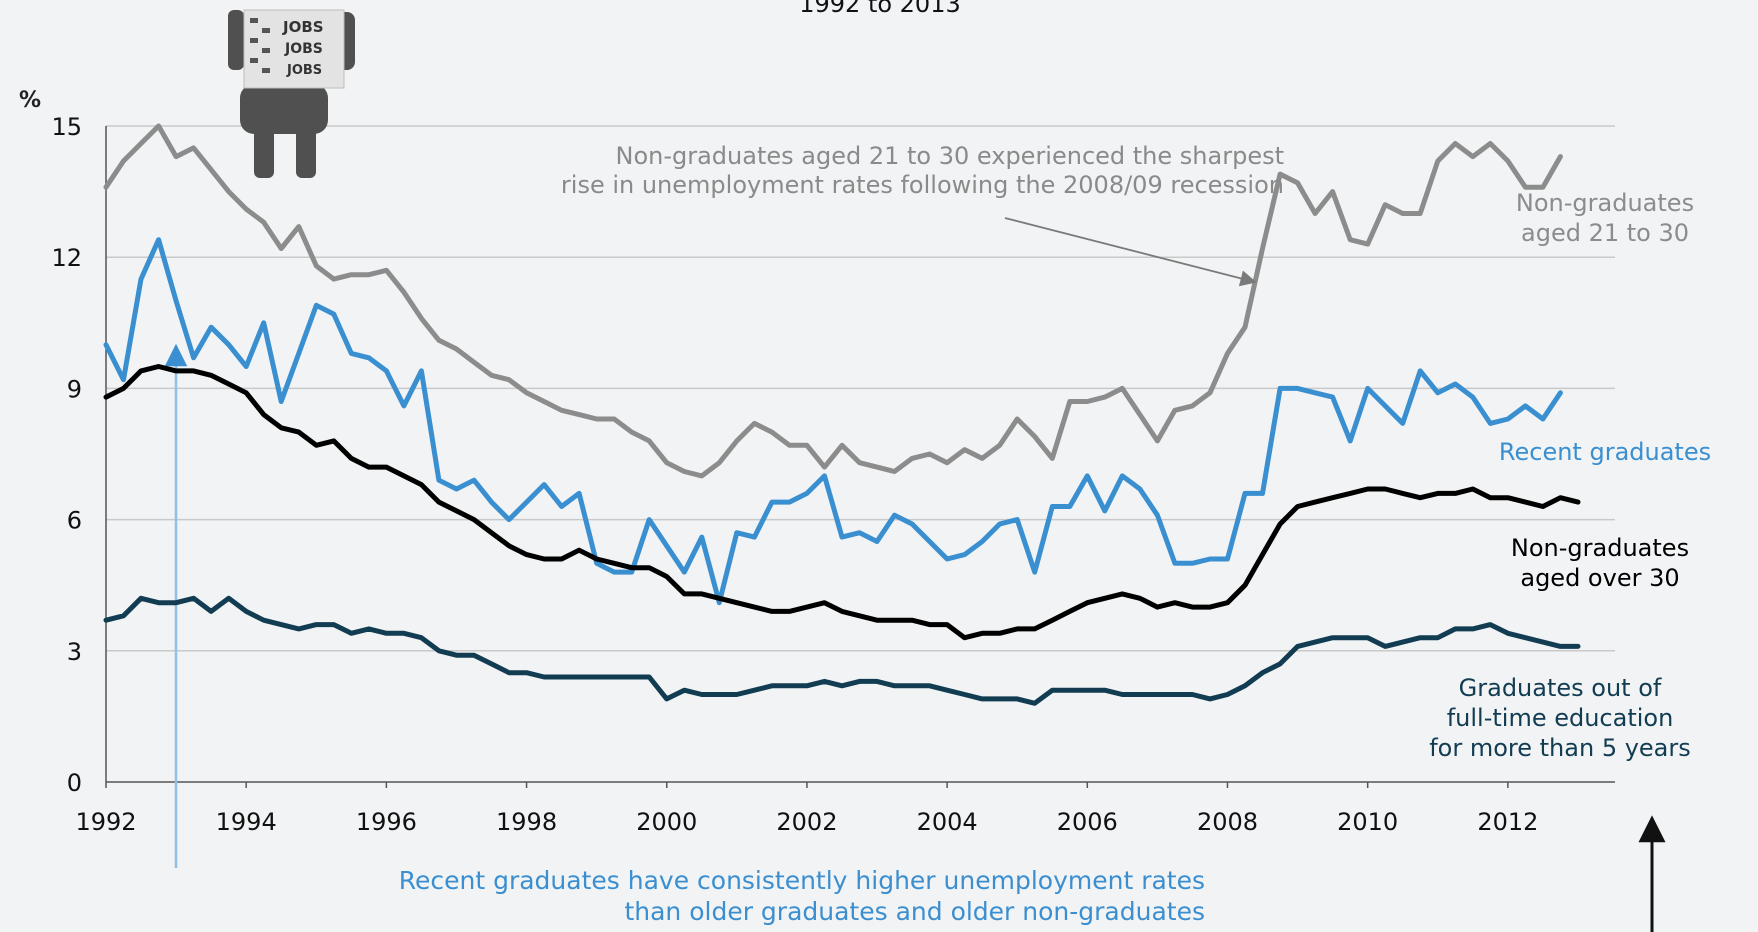 The width and height of the screenshot is (1758, 932). Describe the element at coordinates (66, 455) in the screenshot. I see `y-tick-labels: 0 3 6 9 12 15` at that location.